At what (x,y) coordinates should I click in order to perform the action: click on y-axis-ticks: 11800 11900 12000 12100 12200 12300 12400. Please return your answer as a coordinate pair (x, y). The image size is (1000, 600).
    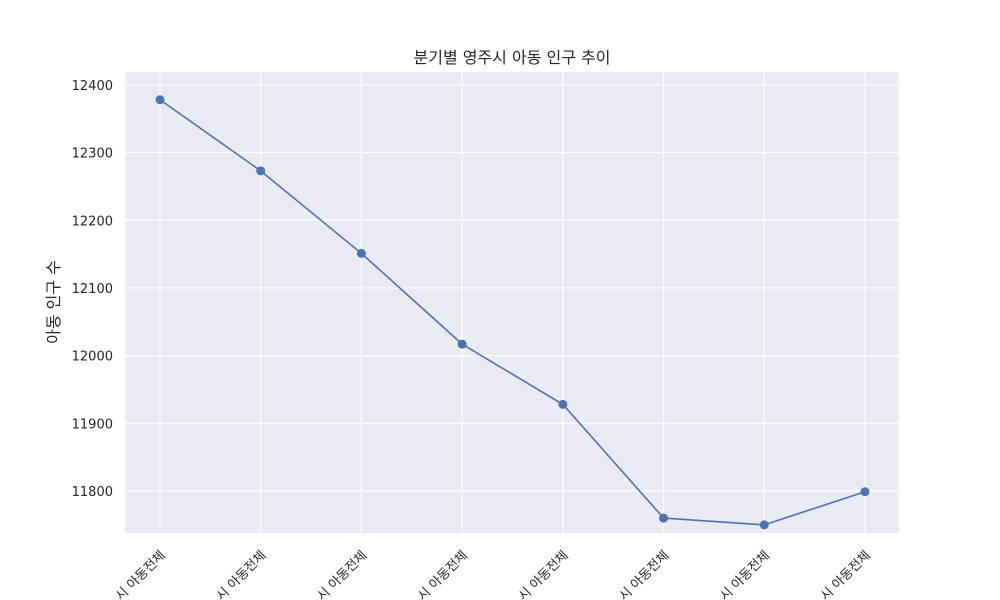
    Looking at the image, I should click on (92, 289).